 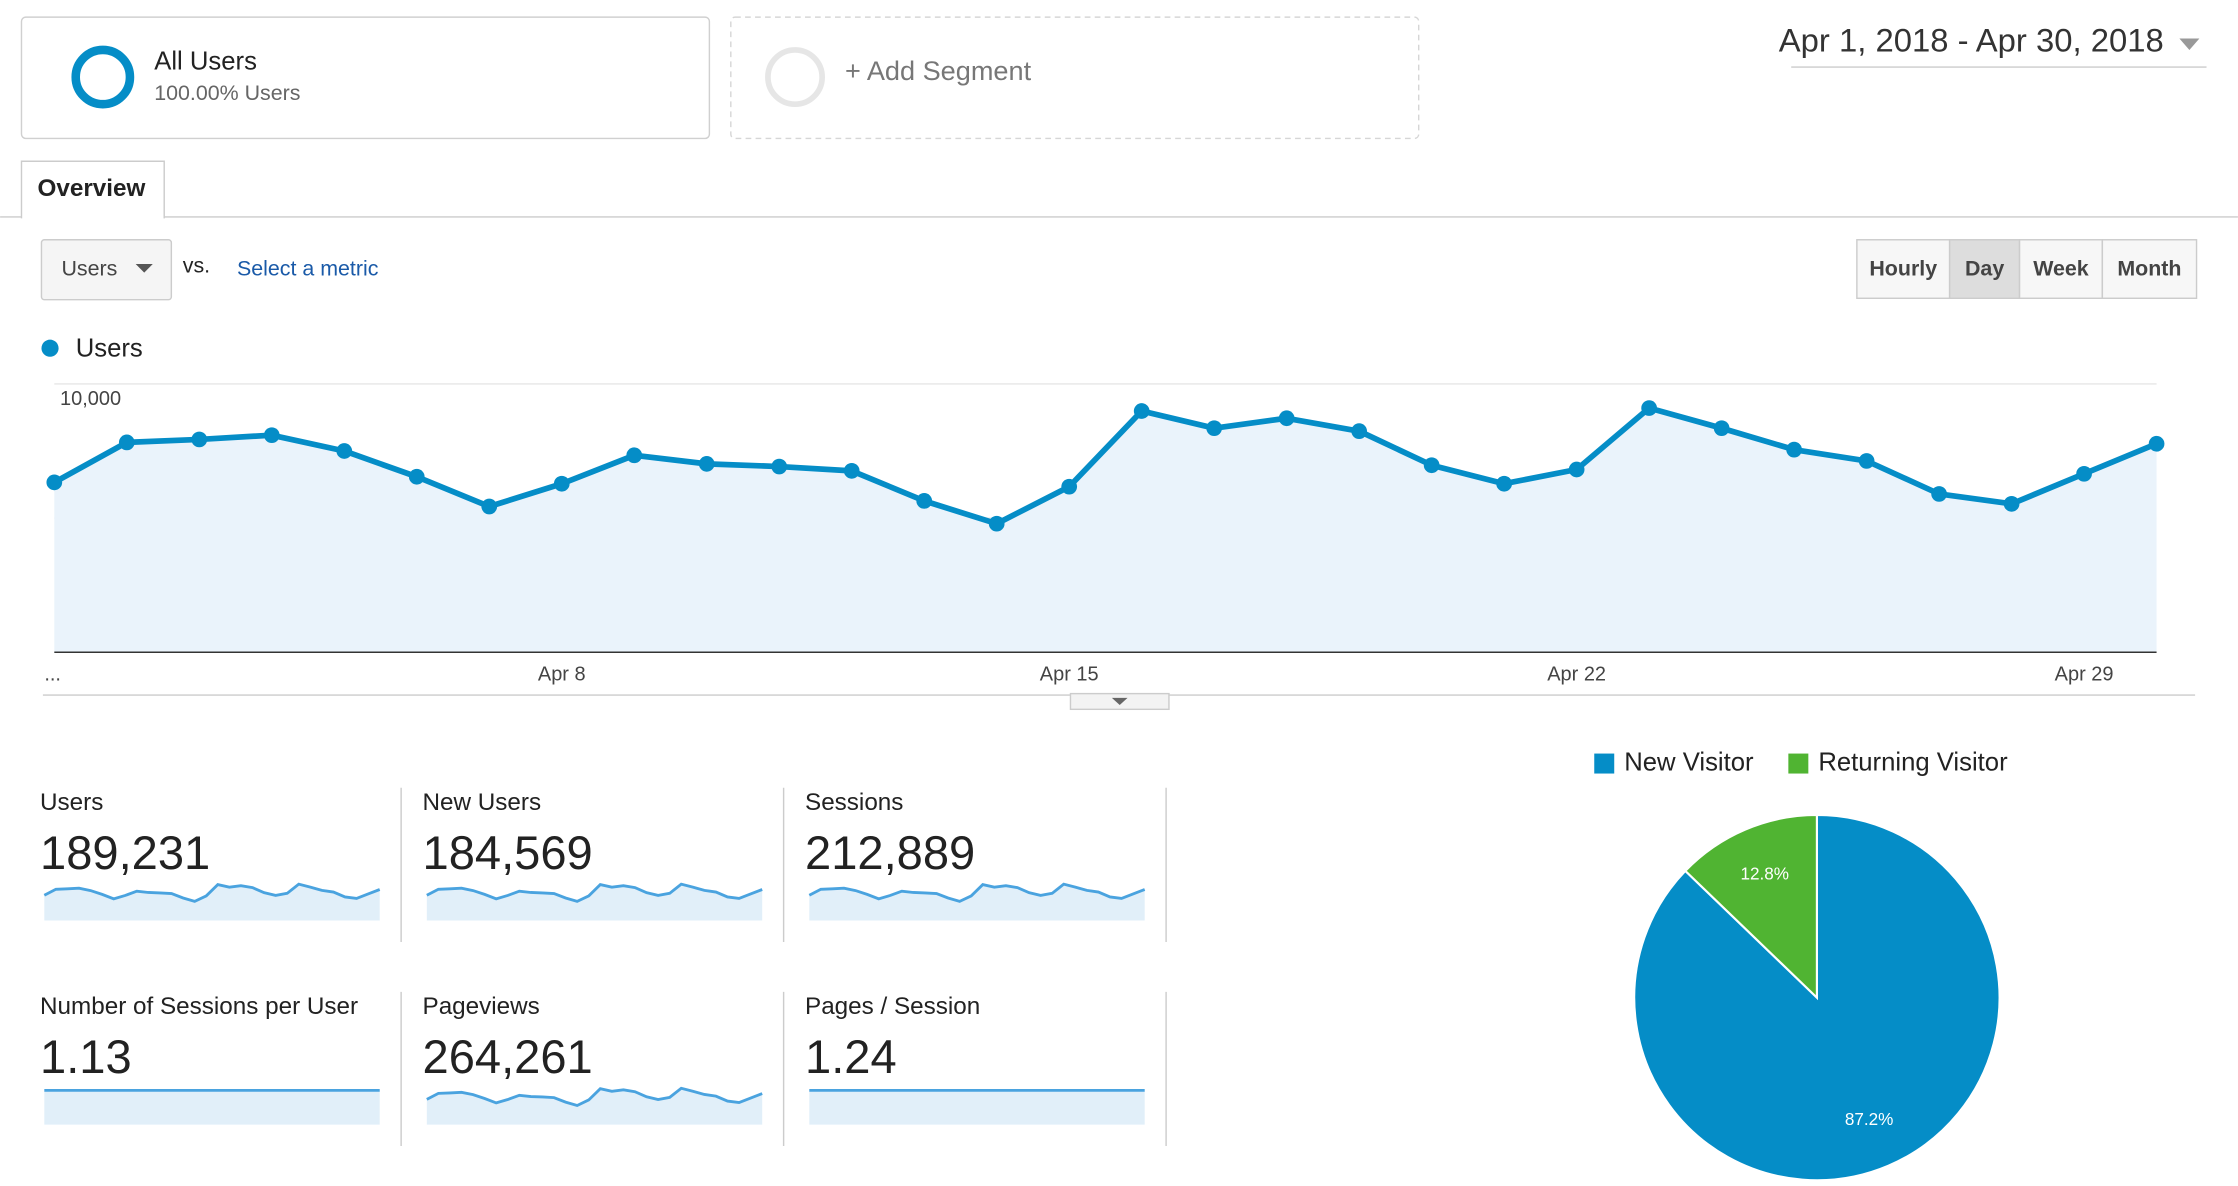 I want to click on metric-select-arrow, so click(x=144, y=268).